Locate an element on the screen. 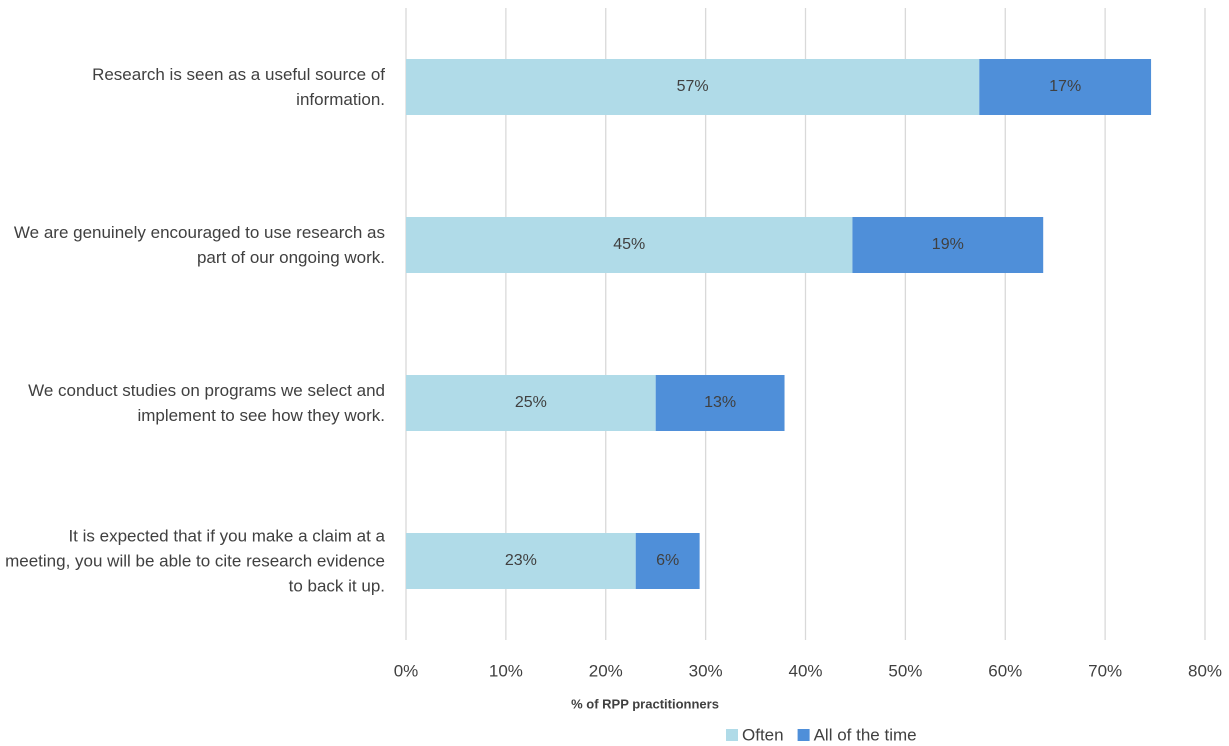 The height and width of the screenshot is (746, 1229). x-tick-label: 60% is located at coordinates (1005, 670).